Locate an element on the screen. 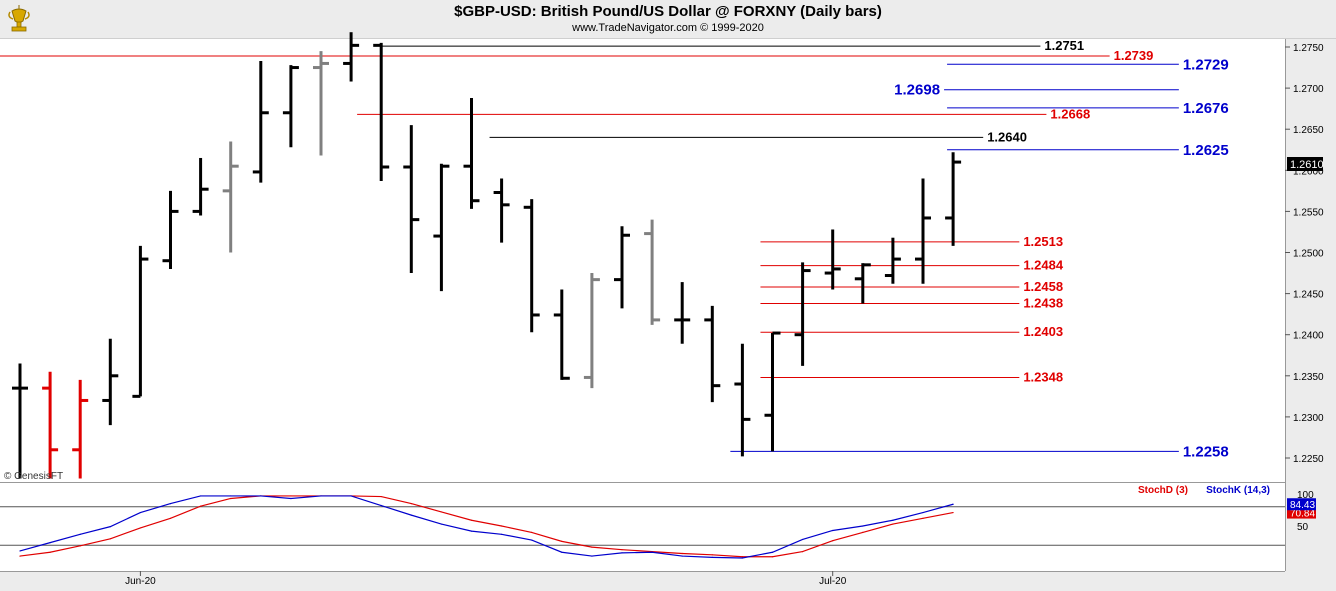  y-tick-label: 1.2600 is located at coordinates (1308, 171).